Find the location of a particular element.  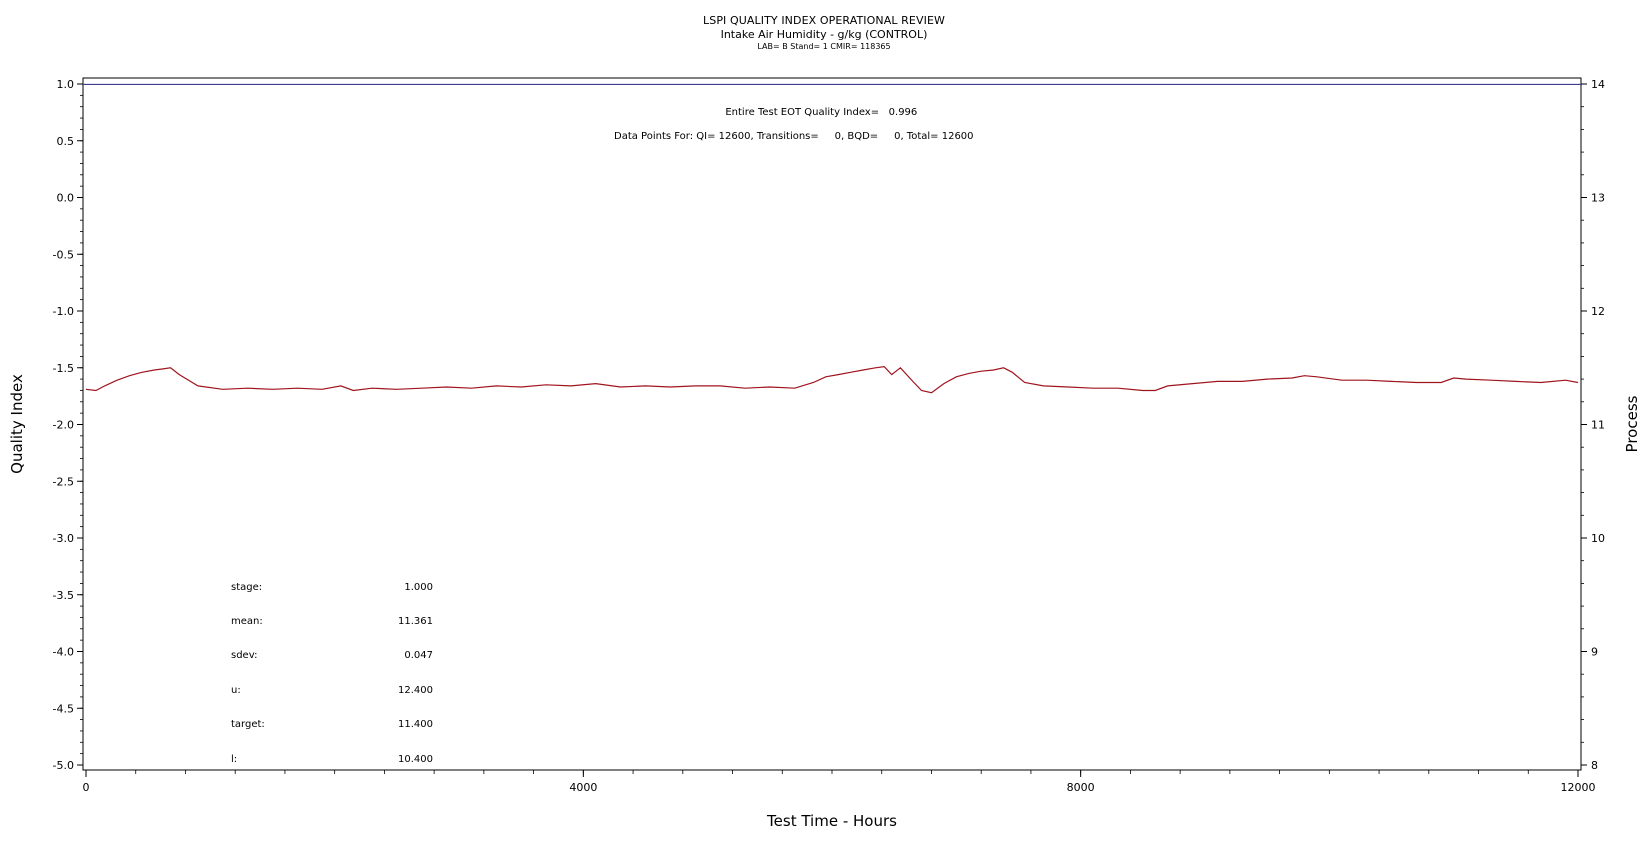

y2-tick-label: 8 is located at coordinates (1594, 765).